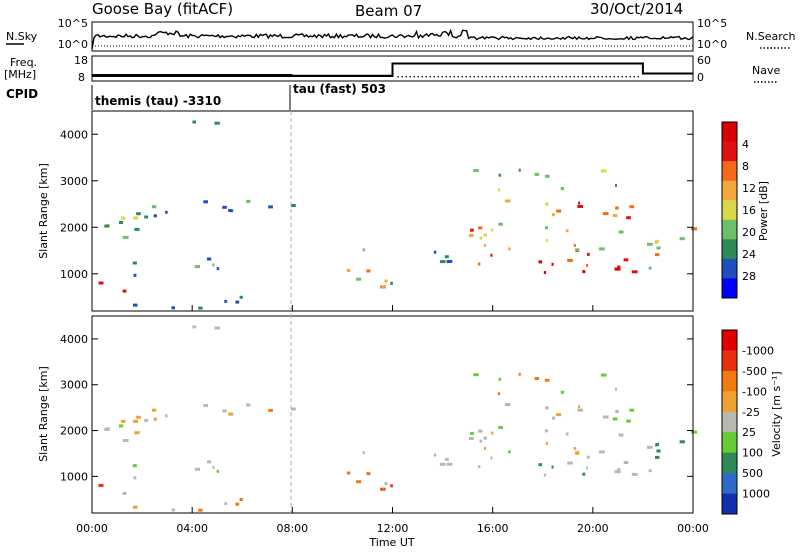 The width and height of the screenshot is (800, 554). What do you see at coordinates (74, 274) in the screenshot?
I see `range-tick-label: 1000` at bounding box center [74, 274].